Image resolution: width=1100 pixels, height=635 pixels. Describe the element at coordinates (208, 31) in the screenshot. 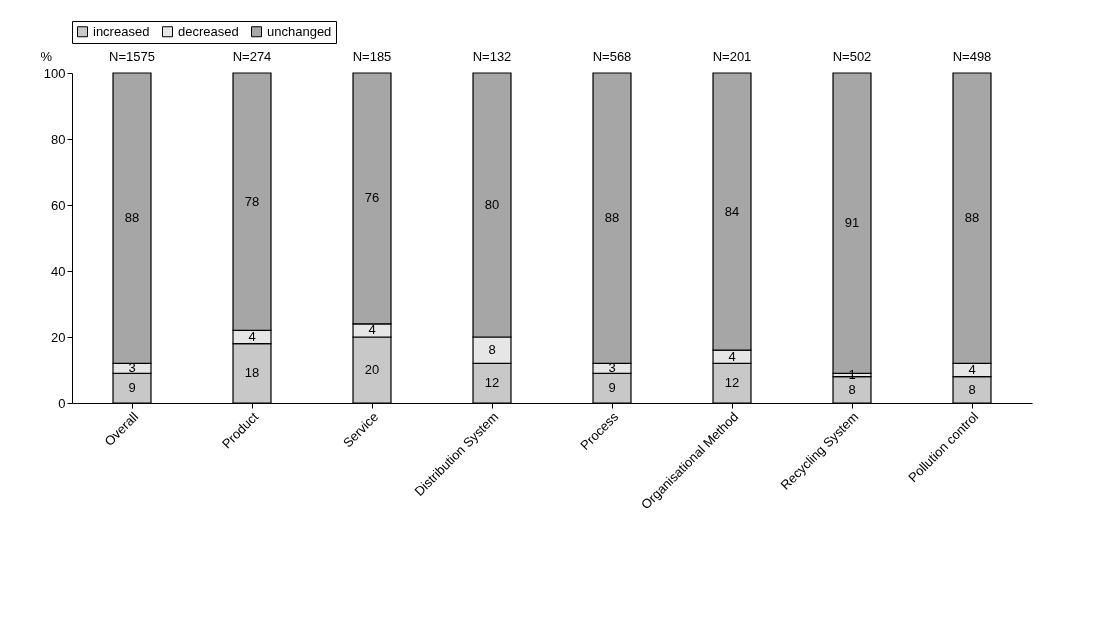

I see `legend-label: decreased` at that location.